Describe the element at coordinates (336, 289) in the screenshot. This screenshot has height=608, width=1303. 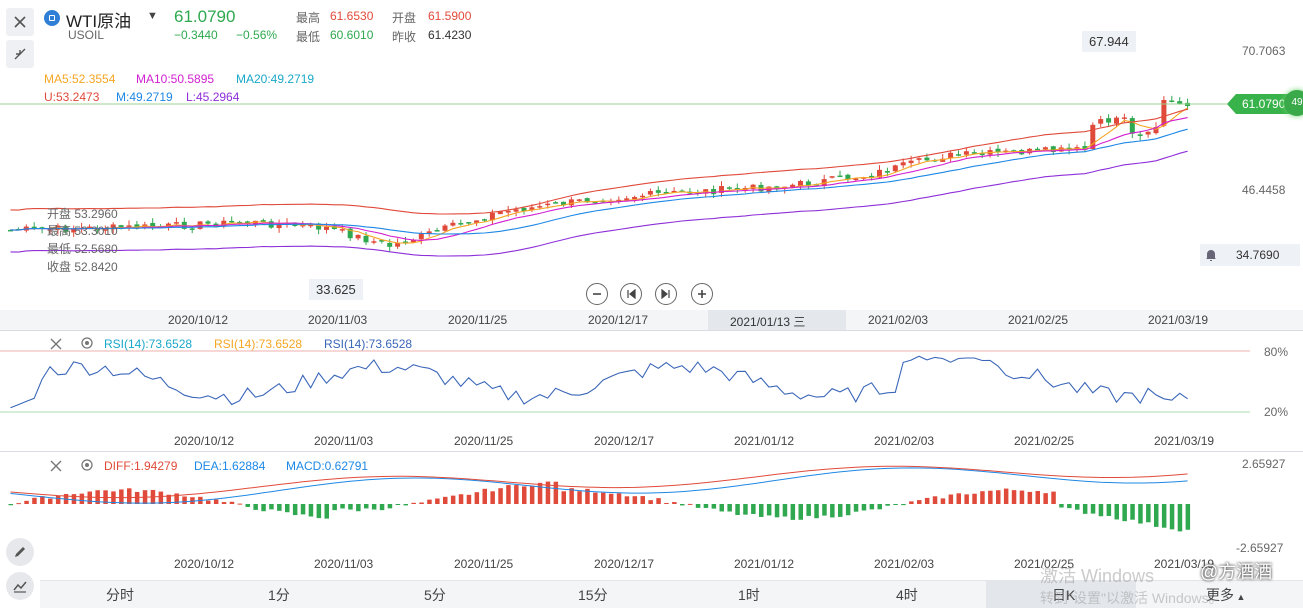
I see `min-callout: 33.625` at that location.